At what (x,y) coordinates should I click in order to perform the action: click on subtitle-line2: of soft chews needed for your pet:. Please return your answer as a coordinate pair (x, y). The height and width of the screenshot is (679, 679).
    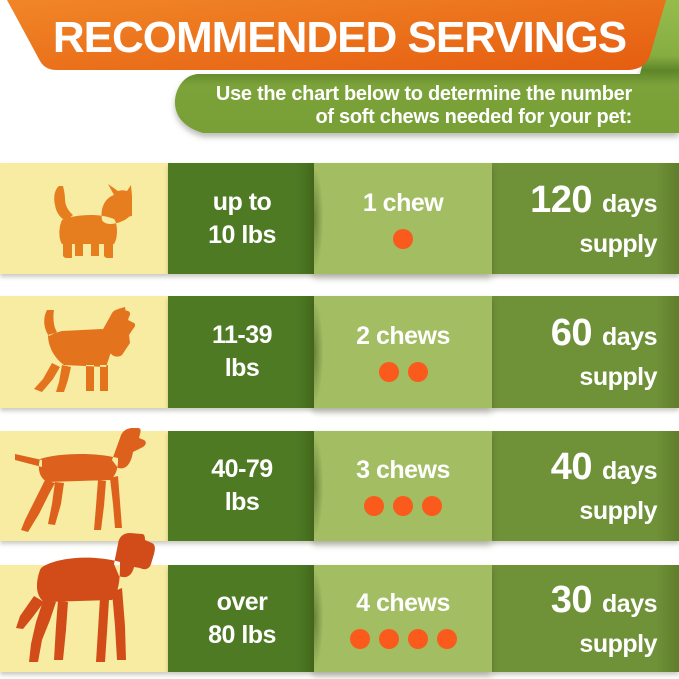
    Looking at the image, I should click on (474, 117).